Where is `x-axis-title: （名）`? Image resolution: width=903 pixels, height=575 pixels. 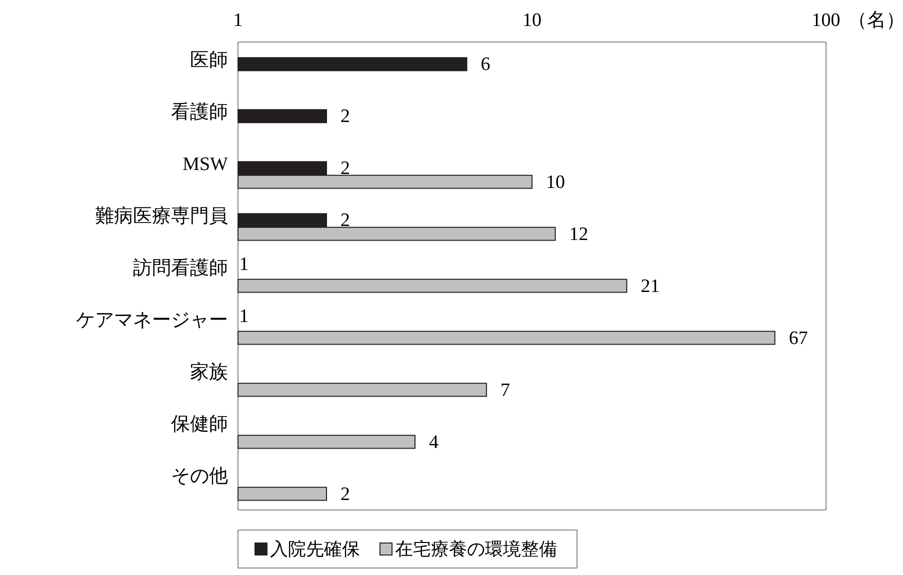 x-axis-title: （名） is located at coordinates (875, 20).